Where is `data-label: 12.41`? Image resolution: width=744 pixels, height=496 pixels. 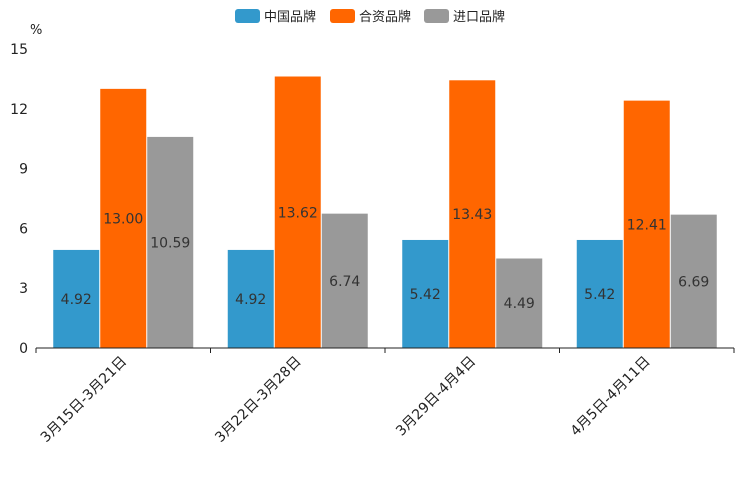 data-label: 12.41 is located at coordinates (647, 225).